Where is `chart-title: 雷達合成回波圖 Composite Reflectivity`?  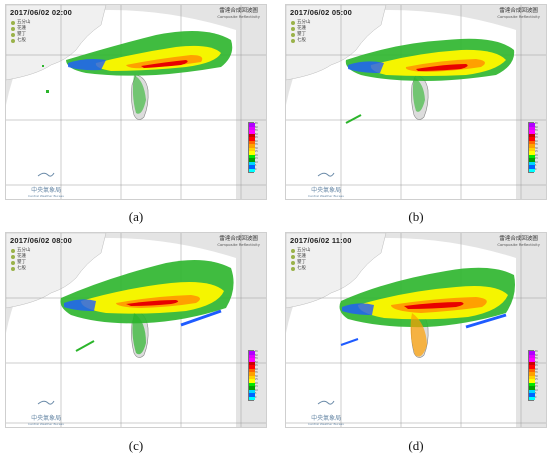 chart-title: 雷達合成回波圖 Composite Reflectivity is located at coordinates (518, 13).